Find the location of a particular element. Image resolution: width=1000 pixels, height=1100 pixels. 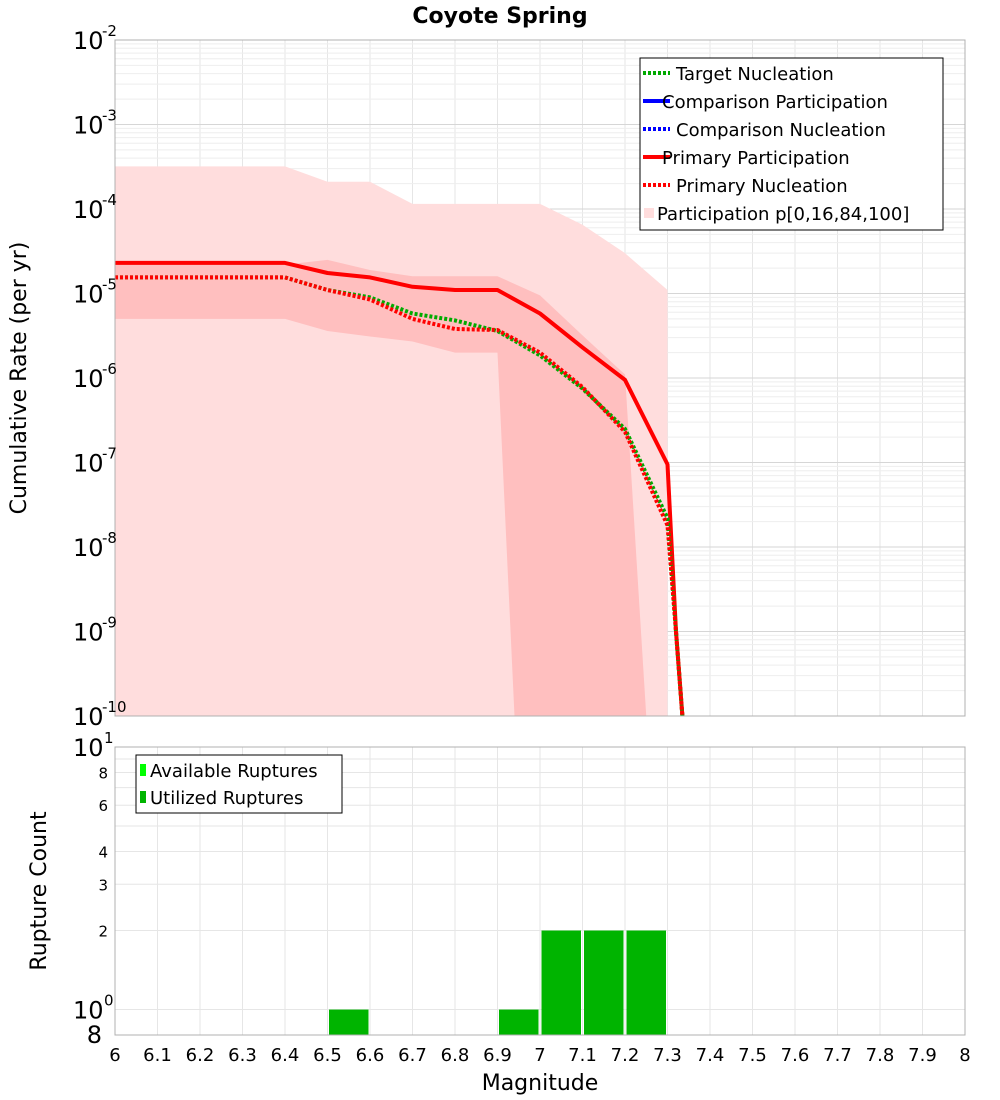

y-tick-label: 10⁻⁷ is located at coordinates (95, 461).